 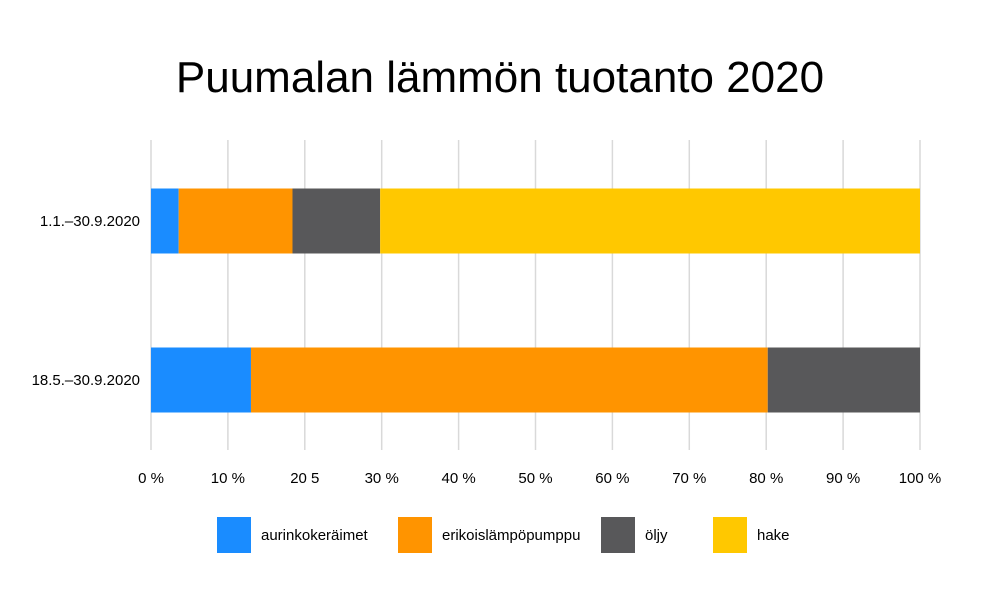 What do you see at coordinates (315, 535) in the screenshot?
I see `legend-label: aurinkokeräimet` at bounding box center [315, 535].